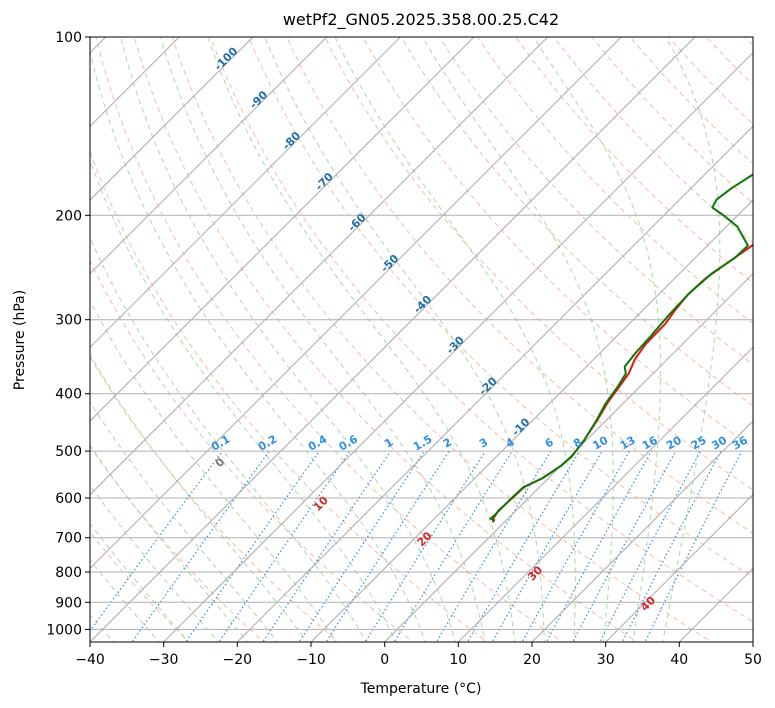  I want to click on y-axis-title: Pressure (hPa), so click(20, 340).